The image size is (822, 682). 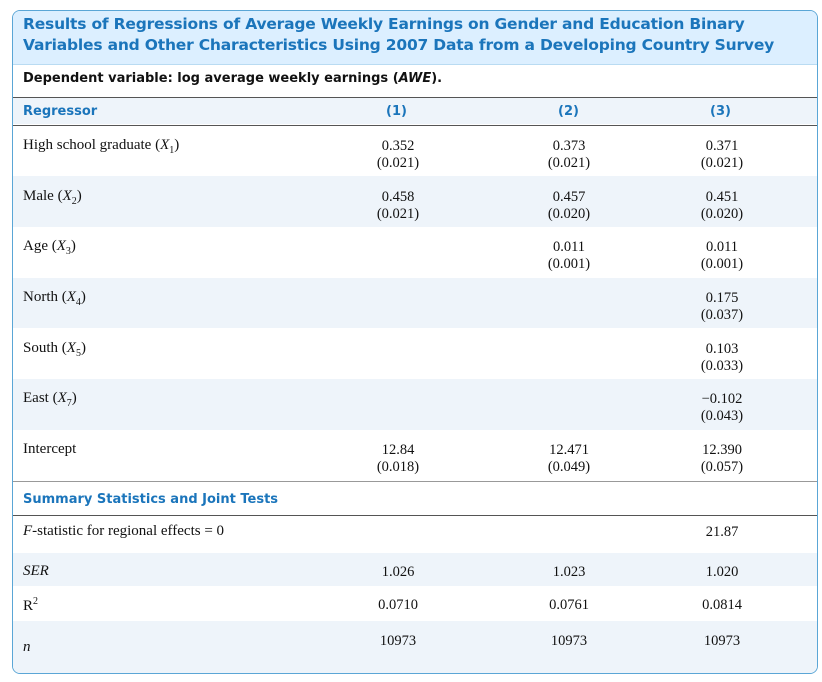 What do you see at coordinates (415, 97) in the screenshot?
I see `header-top-rule` at bounding box center [415, 97].